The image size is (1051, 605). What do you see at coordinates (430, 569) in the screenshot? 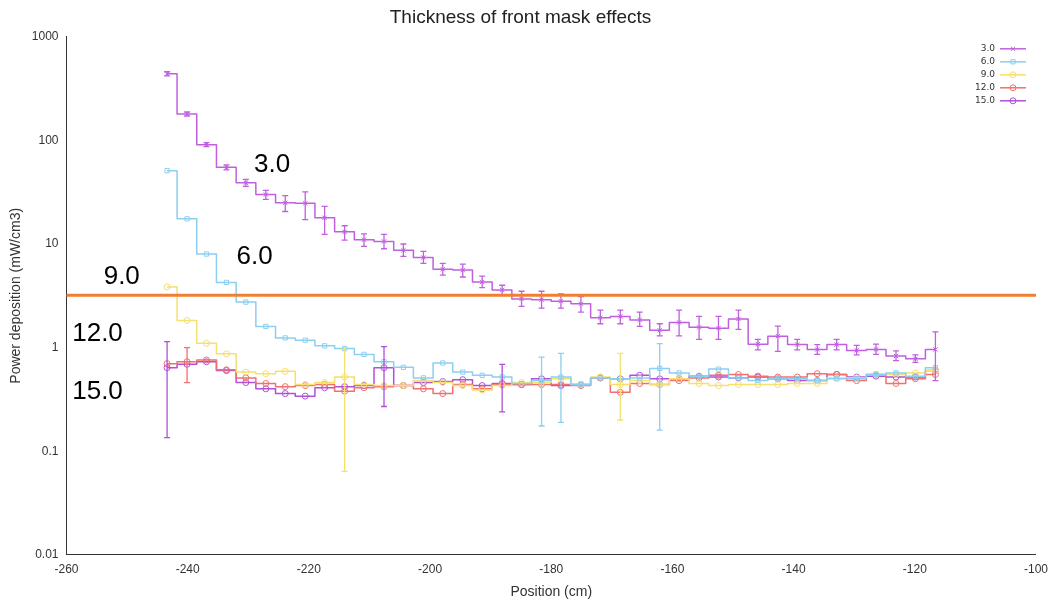
I see `x-tick-label: -200` at bounding box center [430, 569].